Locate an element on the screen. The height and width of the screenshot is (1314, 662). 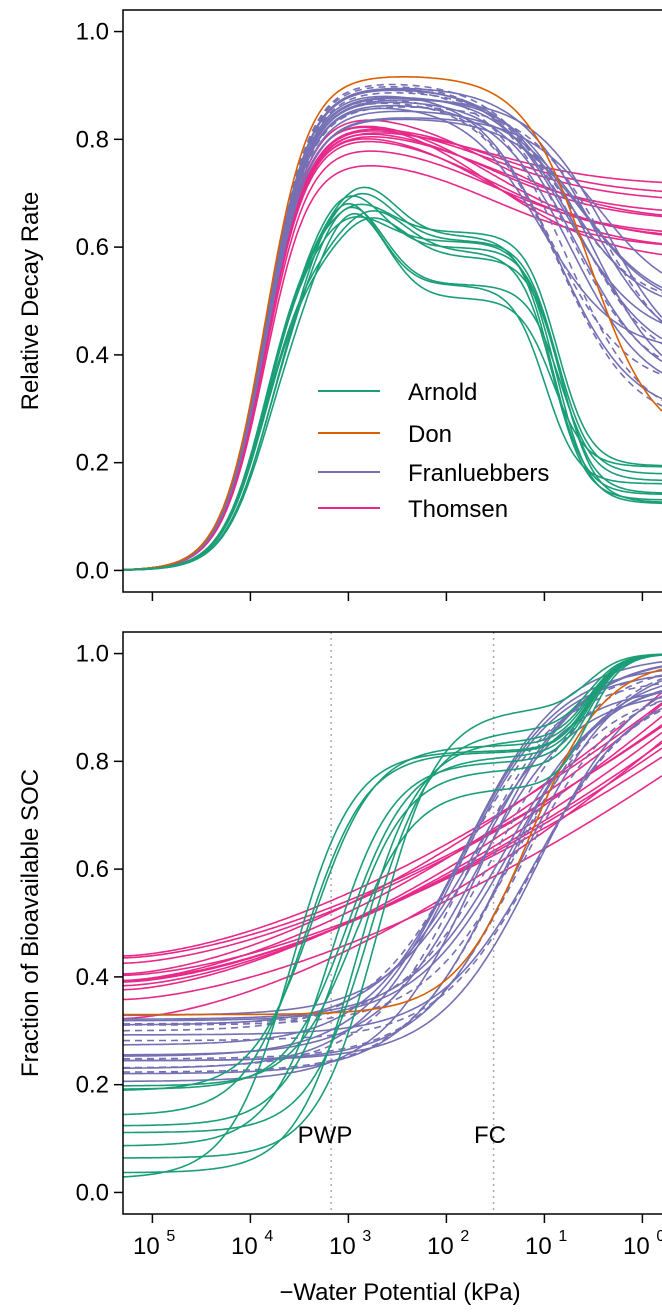
x-tick-label-exponent: 5 is located at coordinates (170, 1236).